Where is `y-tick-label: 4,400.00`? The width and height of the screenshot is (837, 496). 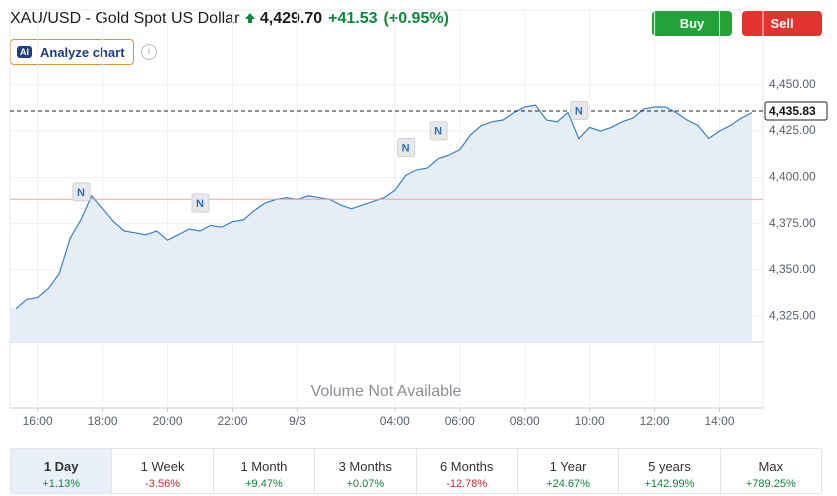 y-tick-label: 4,400.00 is located at coordinates (792, 176).